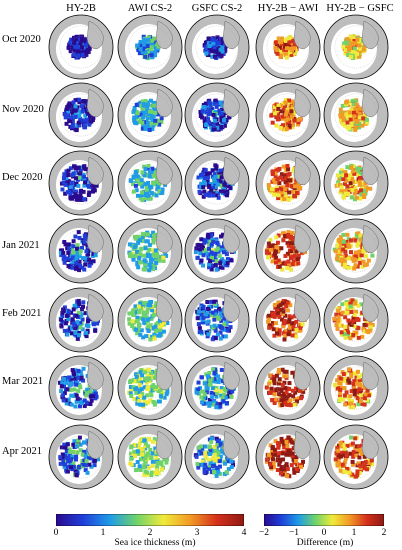 The height and width of the screenshot is (550, 402). Describe the element at coordinates (103, 533) in the screenshot. I see `thickness-tick-1: 1` at that location.